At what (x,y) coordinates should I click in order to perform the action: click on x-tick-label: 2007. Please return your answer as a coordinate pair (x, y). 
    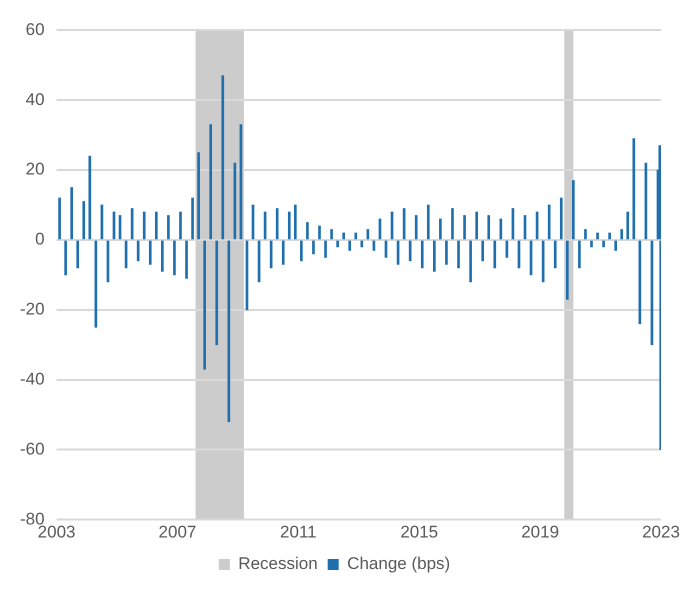
    Looking at the image, I should click on (177, 532).